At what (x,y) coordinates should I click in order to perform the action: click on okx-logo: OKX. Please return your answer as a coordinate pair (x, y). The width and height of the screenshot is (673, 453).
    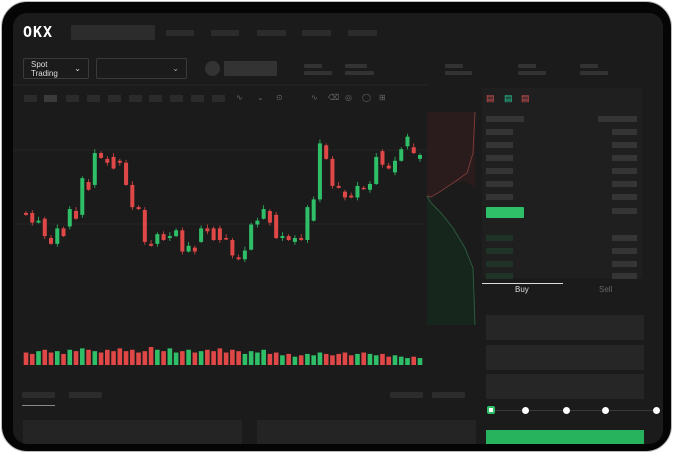
    Looking at the image, I should click on (38, 32).